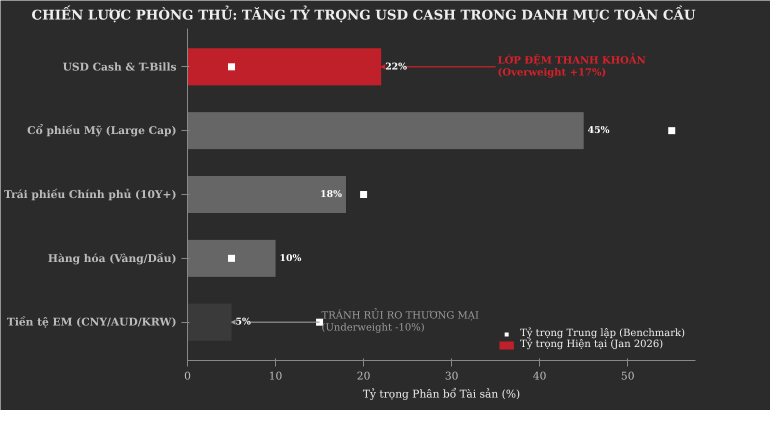 The height and width of the screenshot is (424, 780). I want to click on chart-title: CHIẾN LƯỢC PHÒNG THỦ: TĂNG TỶ TRỌNG USD CASH TRONG DANH MỤC TOÀN CẦU, so click(363, 14).